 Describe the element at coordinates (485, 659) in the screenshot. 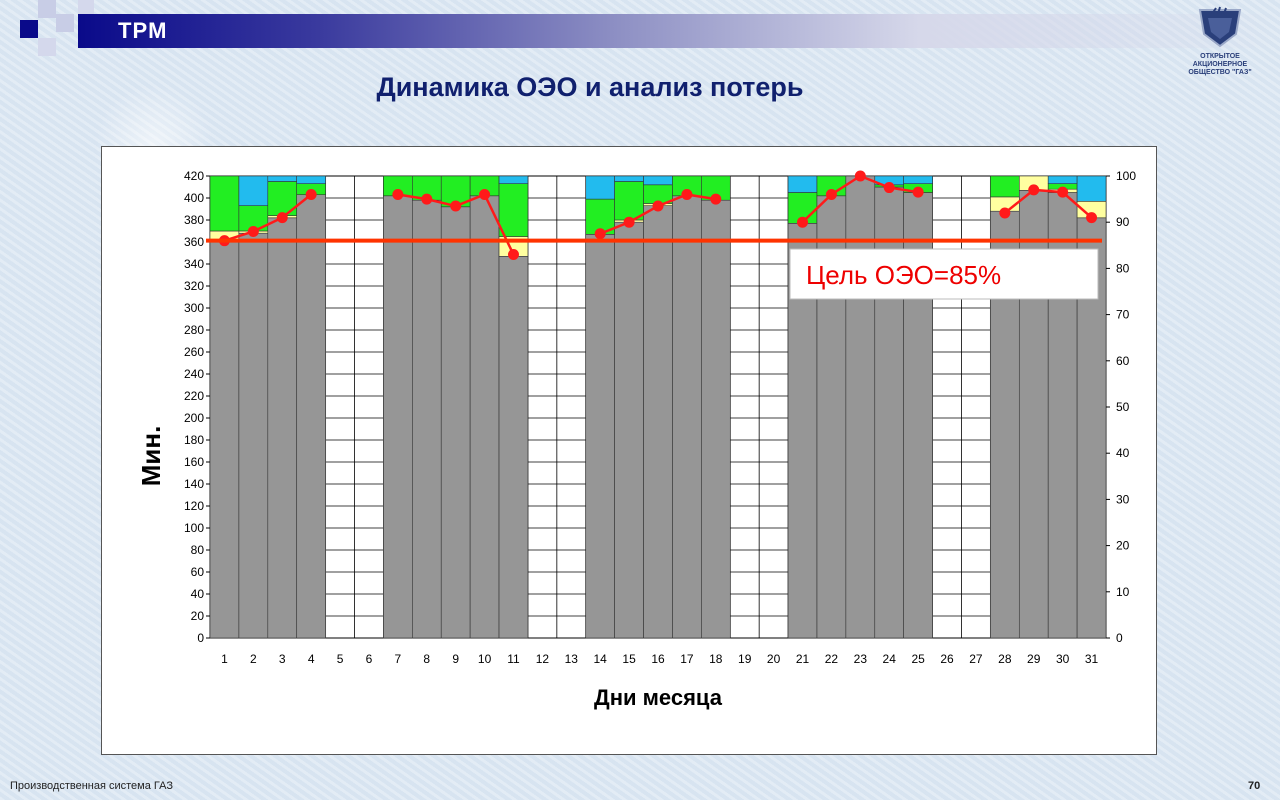

I see `x-tick-label: 10` at that location.